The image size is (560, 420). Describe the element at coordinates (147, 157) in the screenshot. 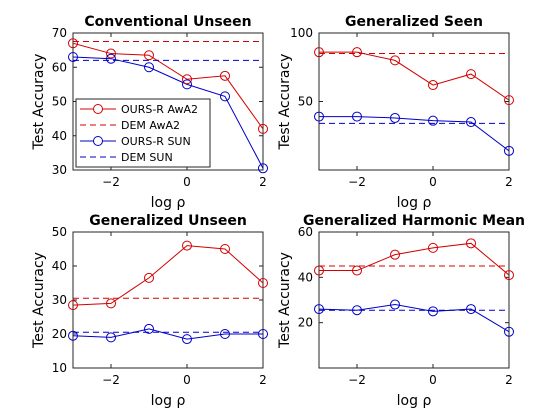

I see `legend-entry: DEM SUN` at that location.